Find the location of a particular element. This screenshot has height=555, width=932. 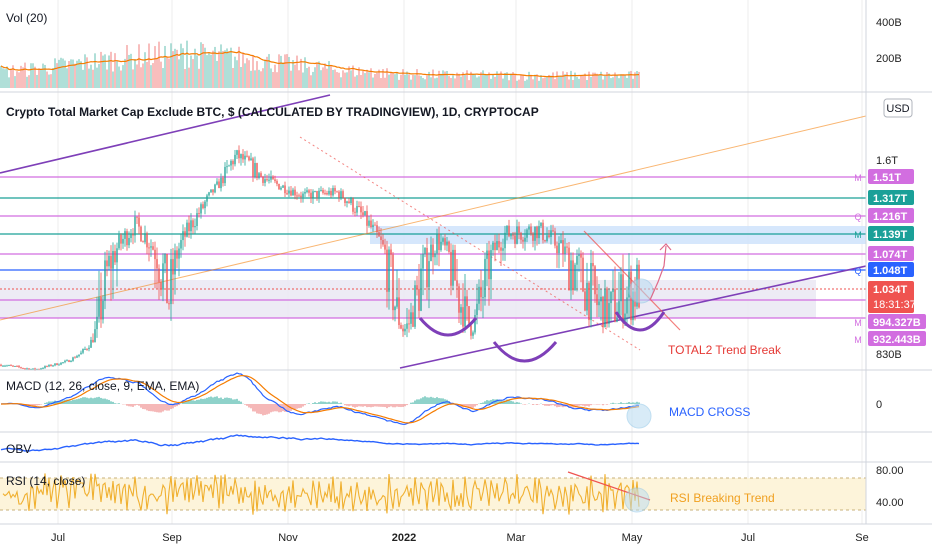

rsi-break-circle is located at coordinates (637, 500).